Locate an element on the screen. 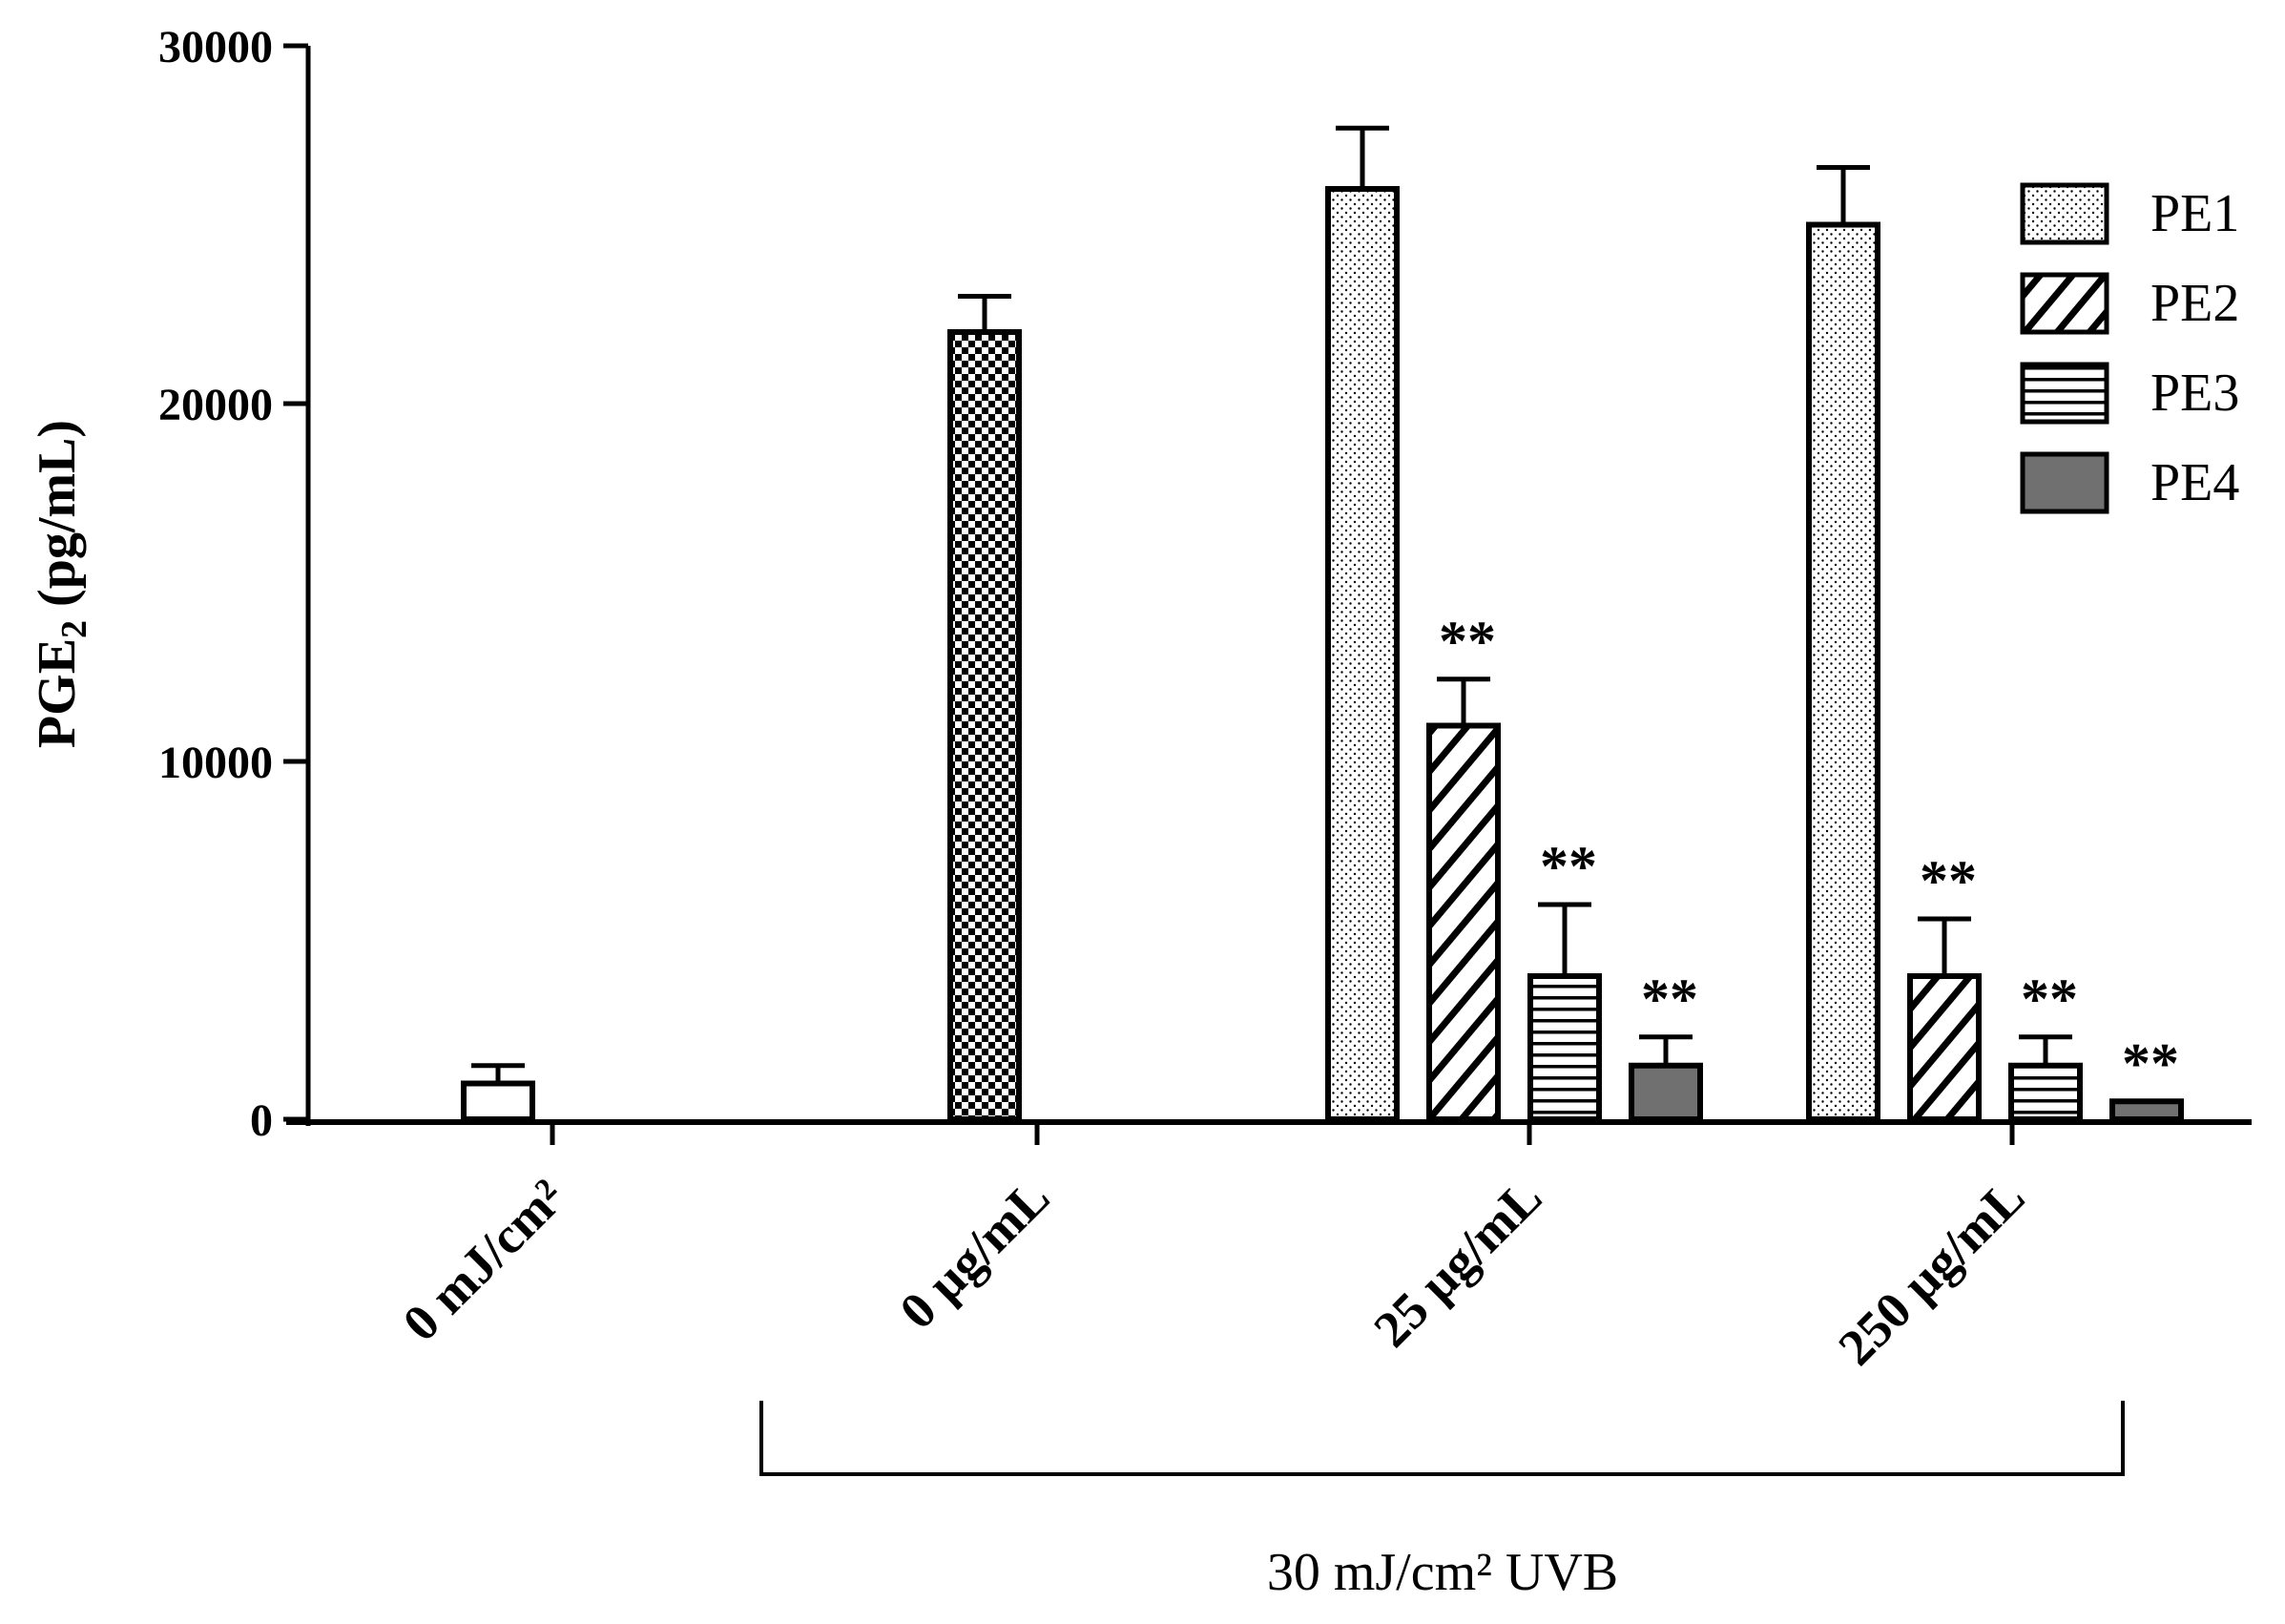 Image resolution: width=2285 pixels, height=1624 pixels. y-ticks: 0 10000 20000 30000 is located at coordinates (233, 584).